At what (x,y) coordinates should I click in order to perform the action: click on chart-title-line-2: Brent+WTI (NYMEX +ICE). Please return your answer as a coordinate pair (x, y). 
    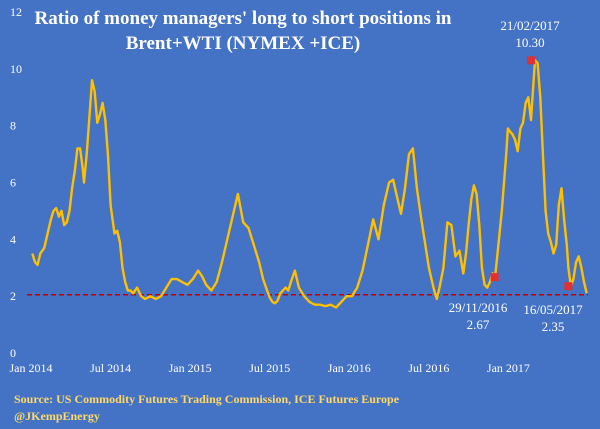
    Looking at the image, I should click on (243, 43).